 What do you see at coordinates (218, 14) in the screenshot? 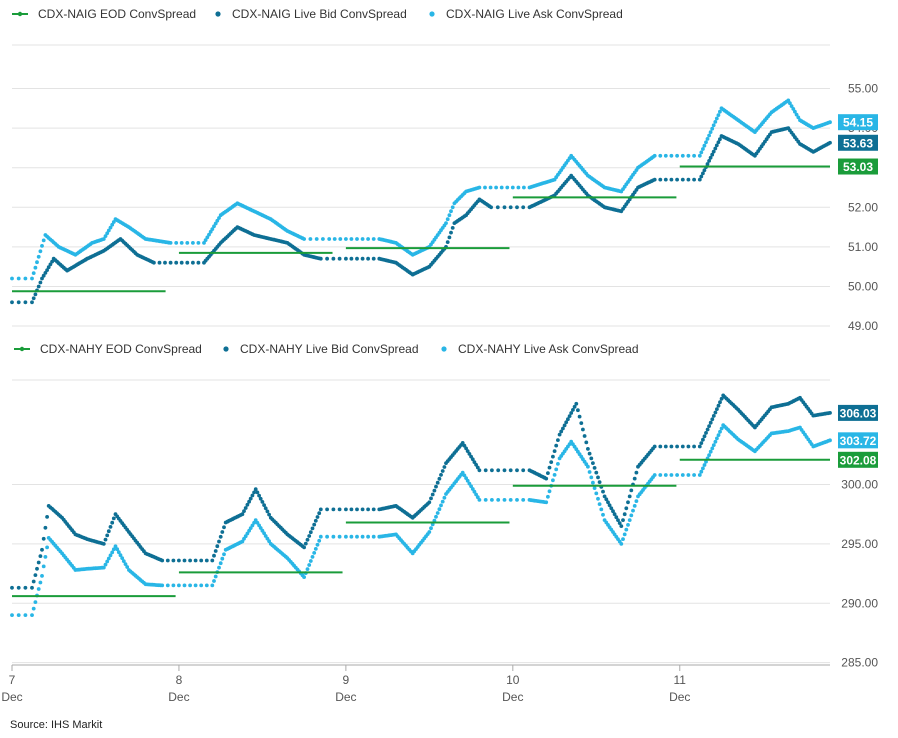
I see `naig-legend-bid-marker` at bounding box center [218, 14].